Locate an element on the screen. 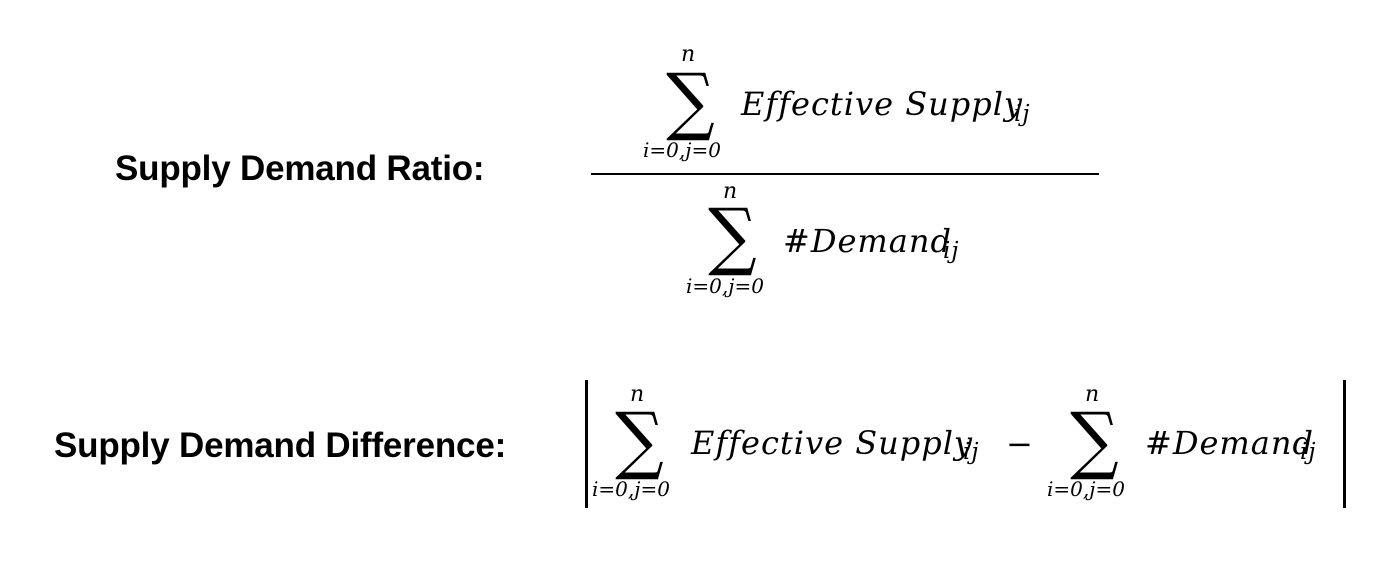  denominator-upper-limit: n is located at coordinates (730, 191).